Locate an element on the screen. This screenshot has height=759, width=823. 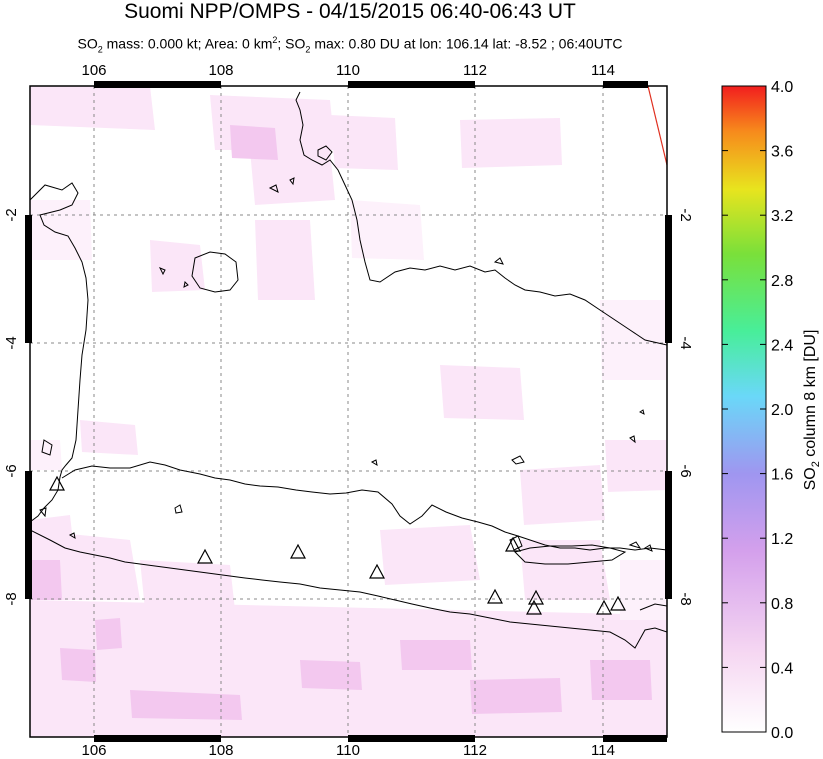
colorbar-tick-label: 4.0 is located at coordinates (782, 87).